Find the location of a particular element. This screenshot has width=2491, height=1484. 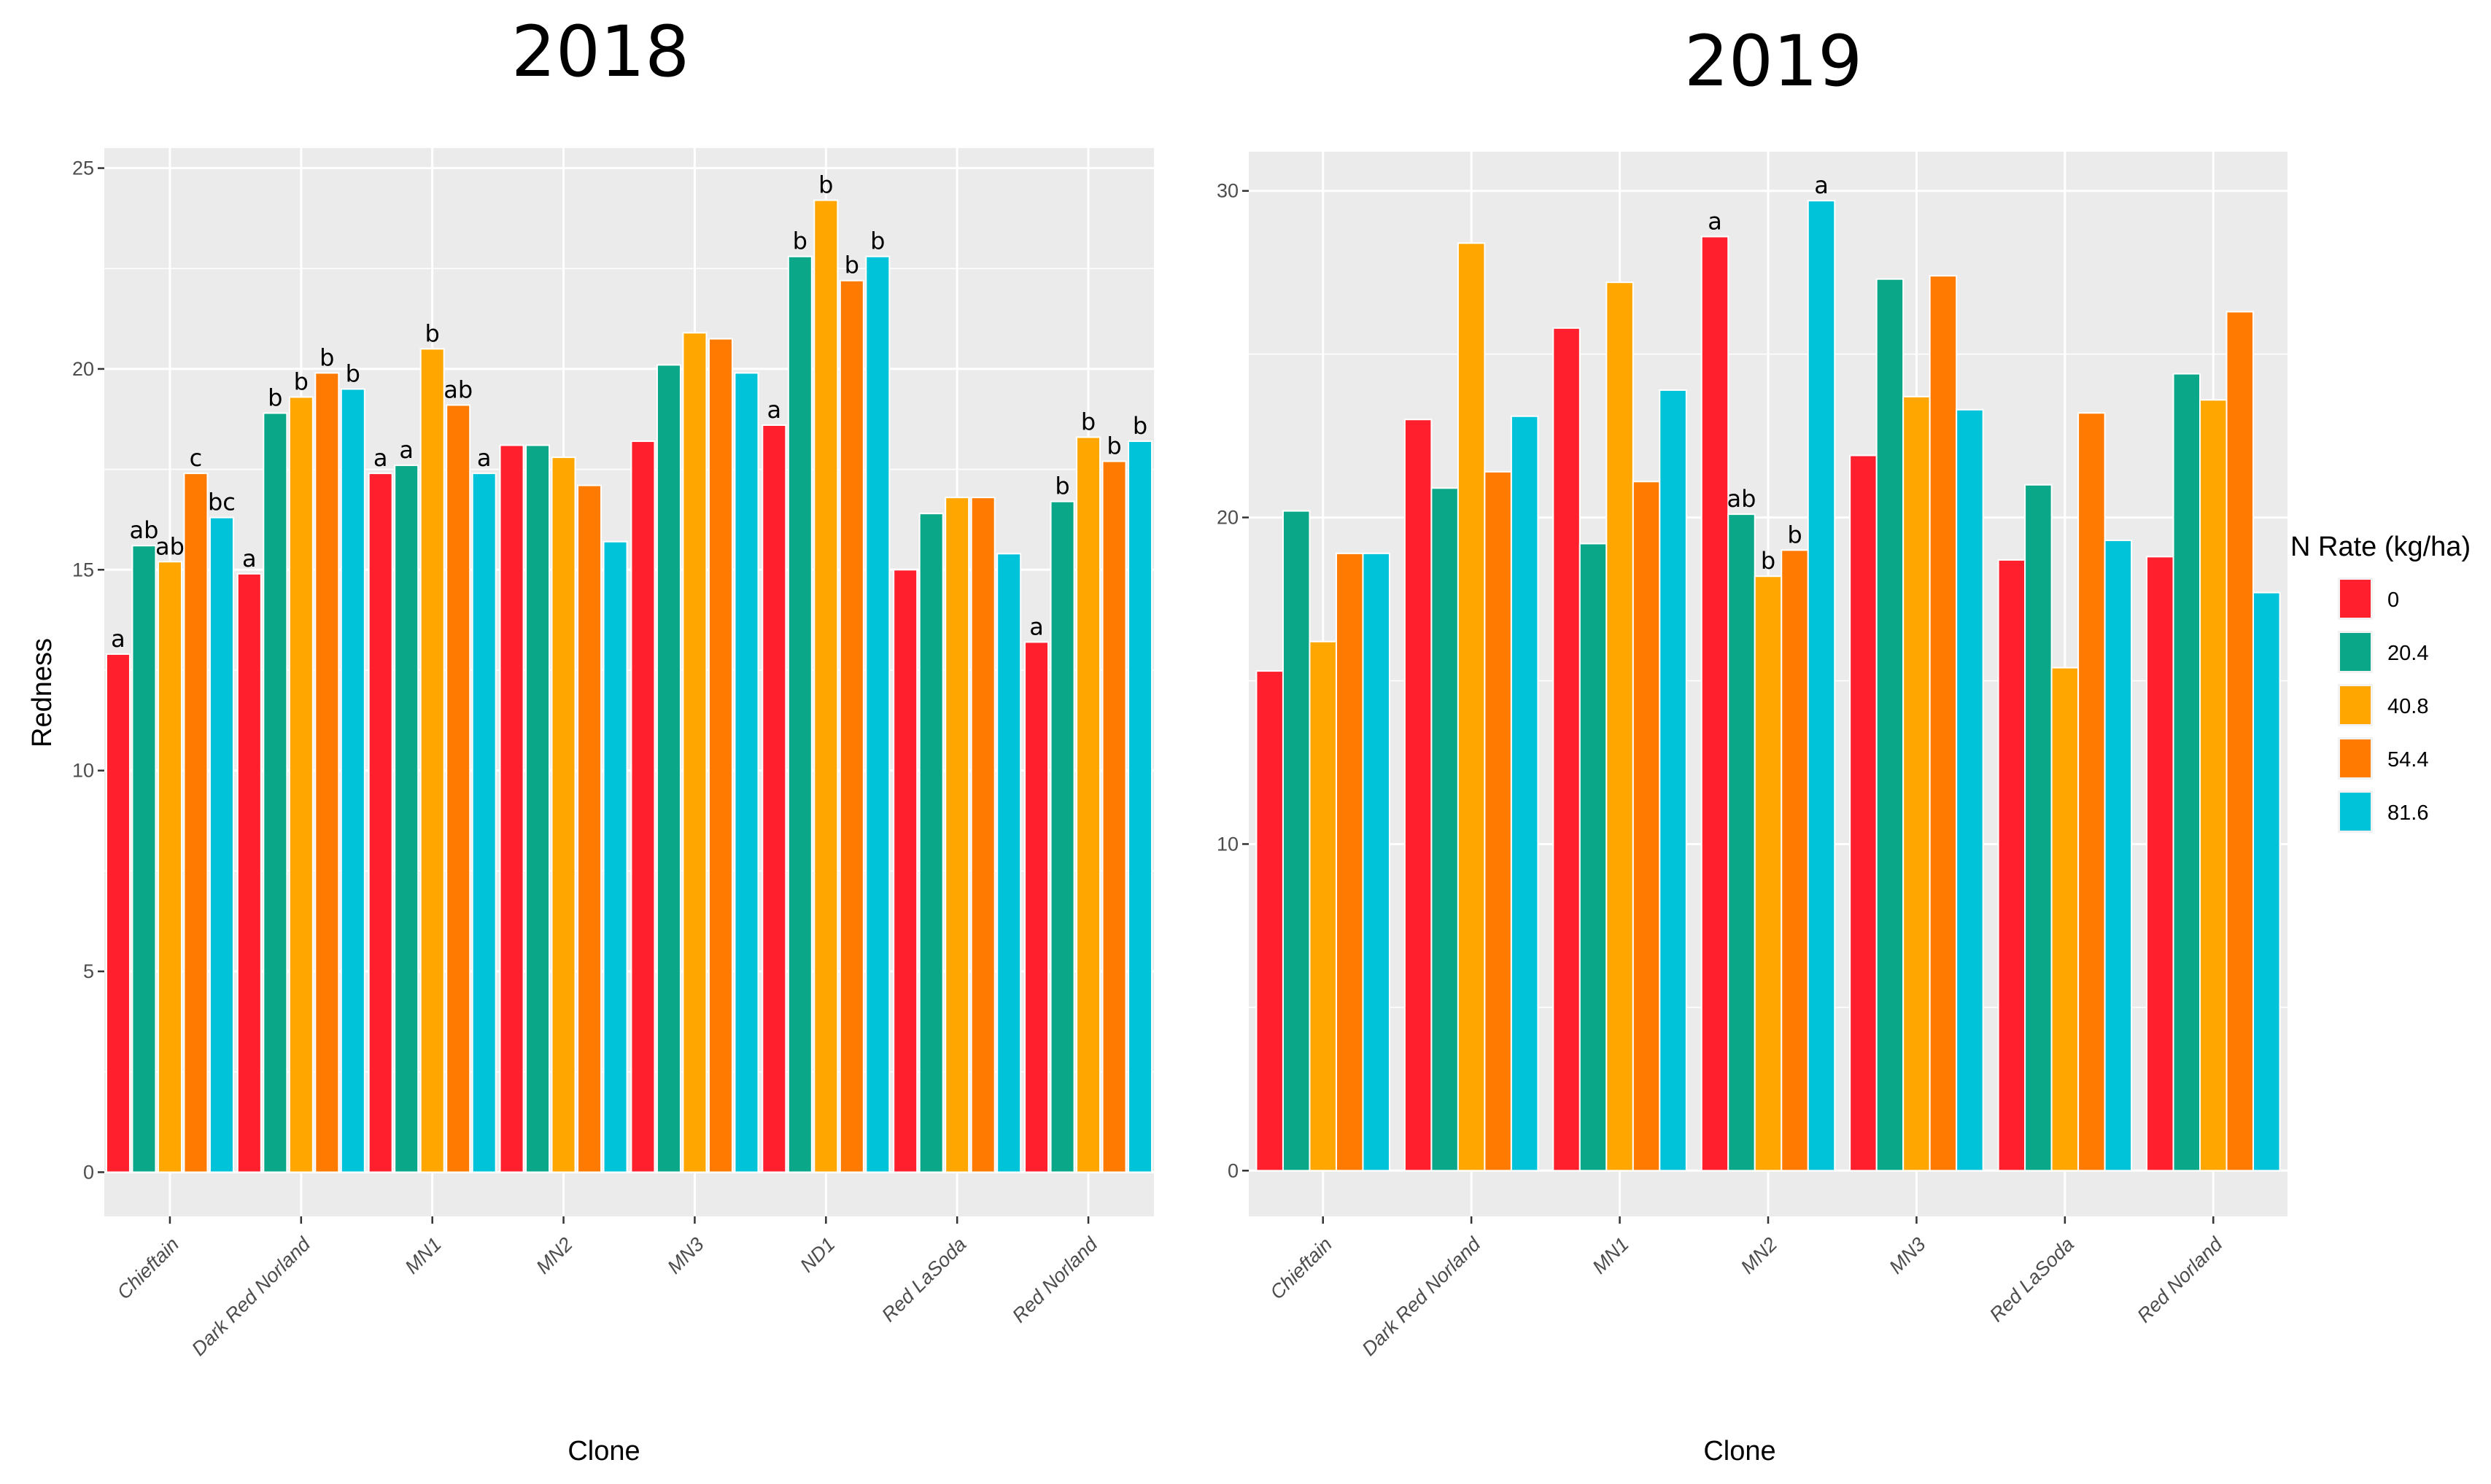

legend-label: 81.6 is located at coordinates (2407, 813).